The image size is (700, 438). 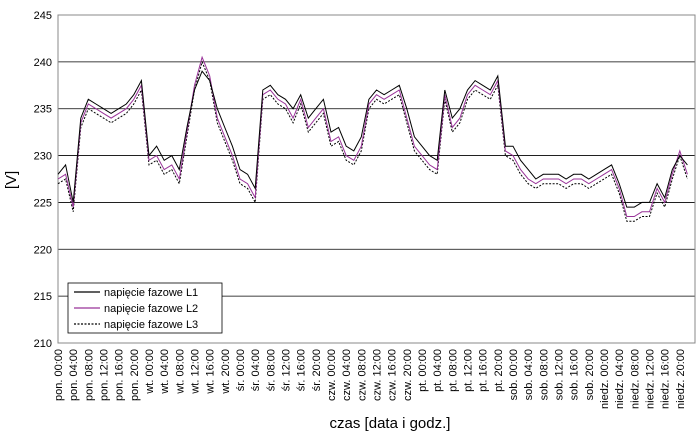 What do you see at coordinates (120, 375) in the screenshot?
I see `x-tick-label: pon. 16:00` at bounding box center [120, 375].